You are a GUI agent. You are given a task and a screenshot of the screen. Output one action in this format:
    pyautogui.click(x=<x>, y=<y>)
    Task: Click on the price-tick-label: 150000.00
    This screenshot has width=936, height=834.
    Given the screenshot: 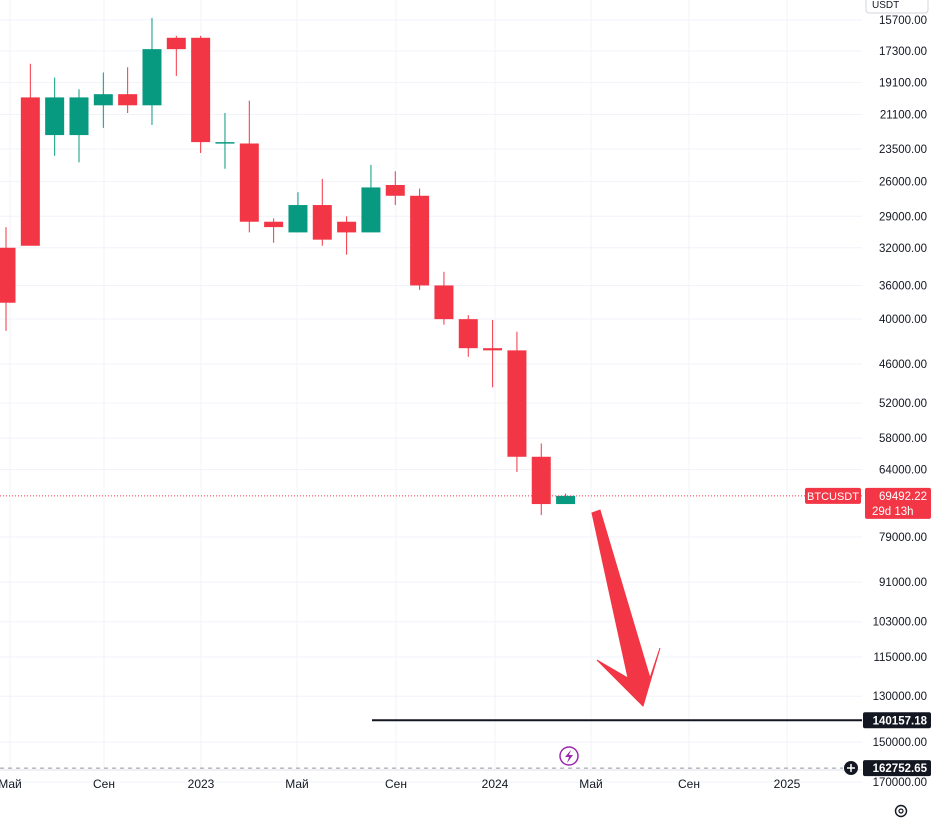 What is the action you would take?
    pyautogui.click(x=900, y=743)
    